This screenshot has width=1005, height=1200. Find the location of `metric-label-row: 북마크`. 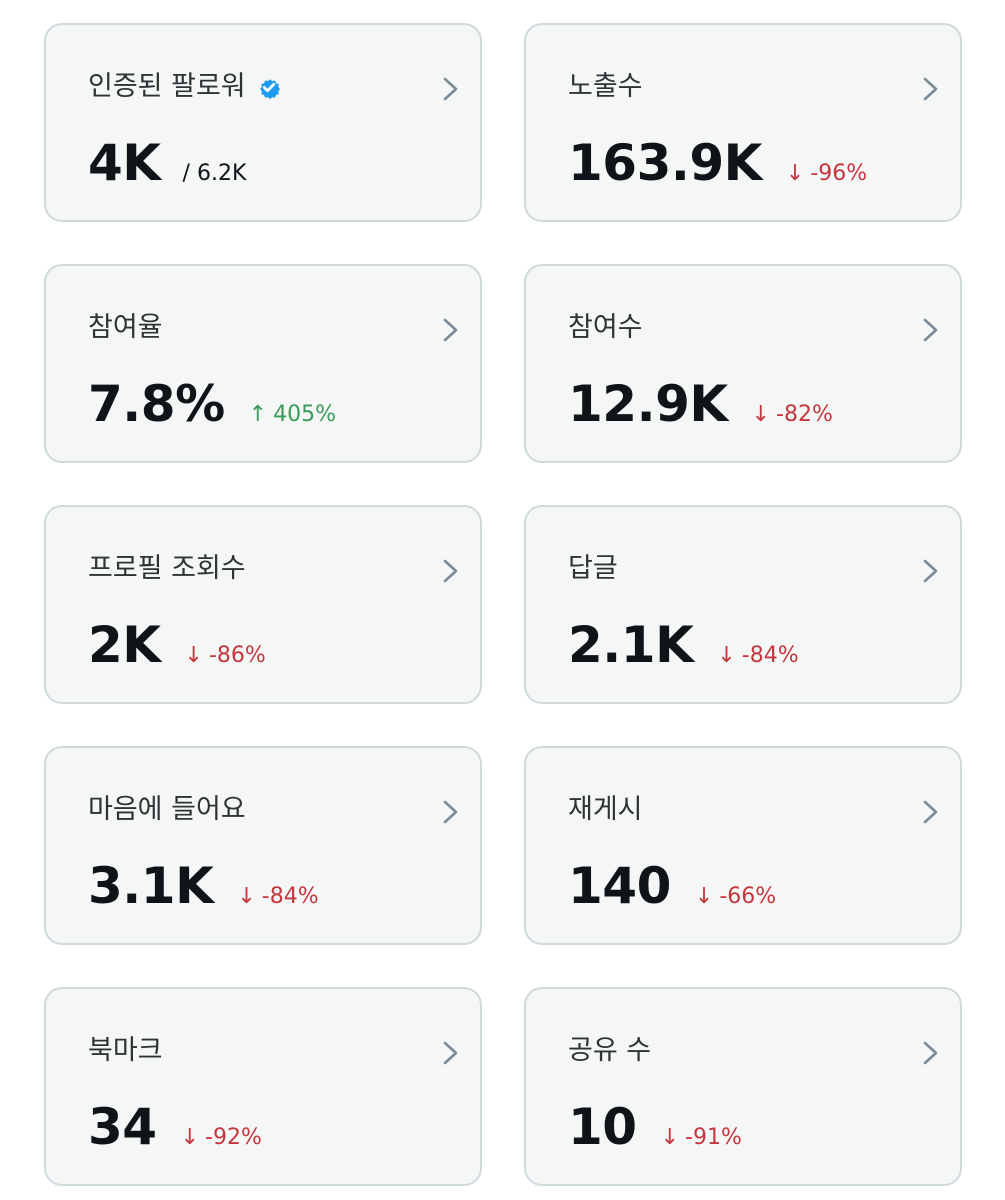

metric-label-row: 북마크 is located at coordinates (125, 1051).